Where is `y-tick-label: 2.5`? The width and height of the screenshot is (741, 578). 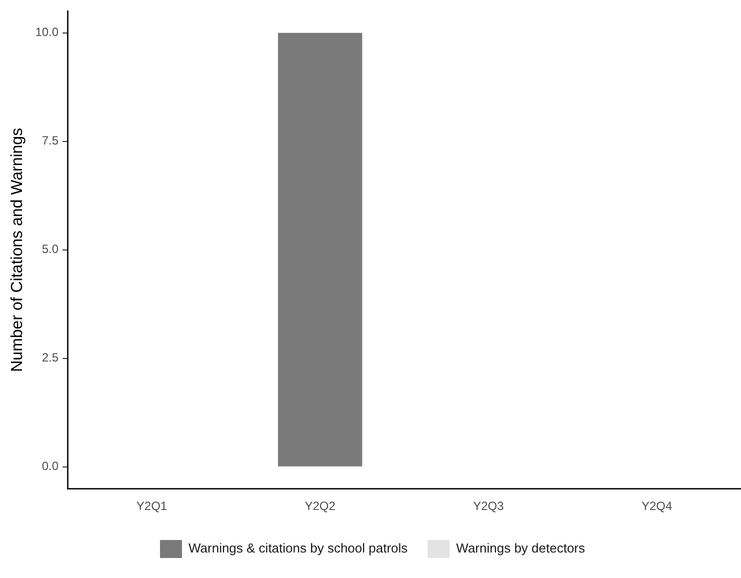
y-tick-label: 2.5 is located at coordinates (50, 357).